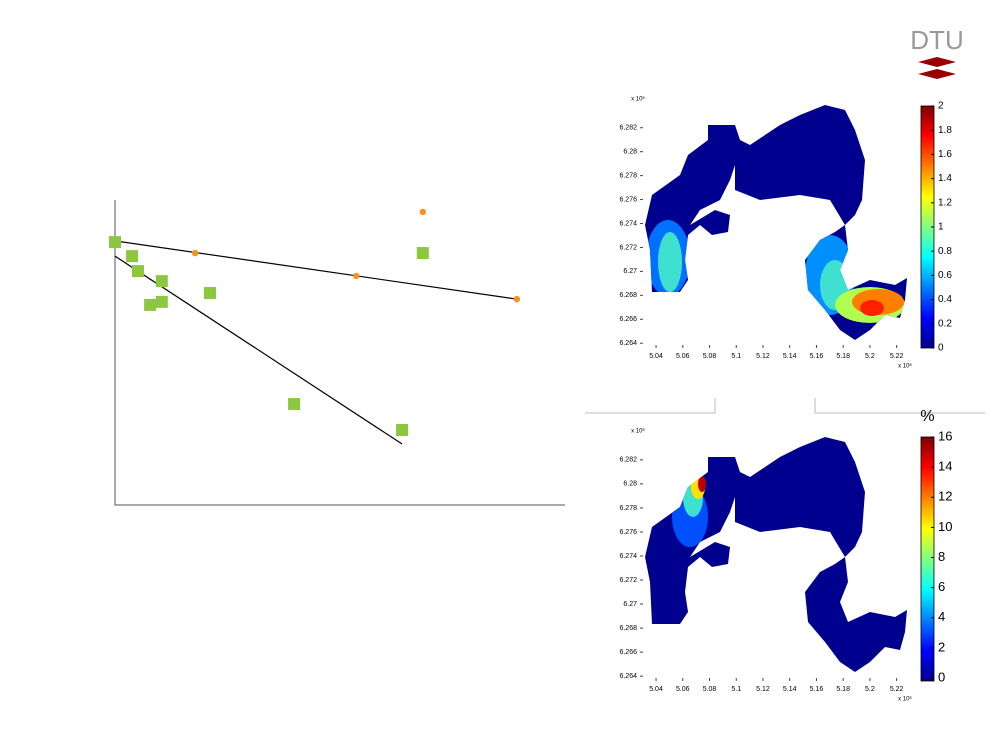 This screenshot has width=1000, height=750. What do you see at coordinates (927, 416) in the screenshot?
I see `colorbar-label: %` at bounding box center [927, 416].